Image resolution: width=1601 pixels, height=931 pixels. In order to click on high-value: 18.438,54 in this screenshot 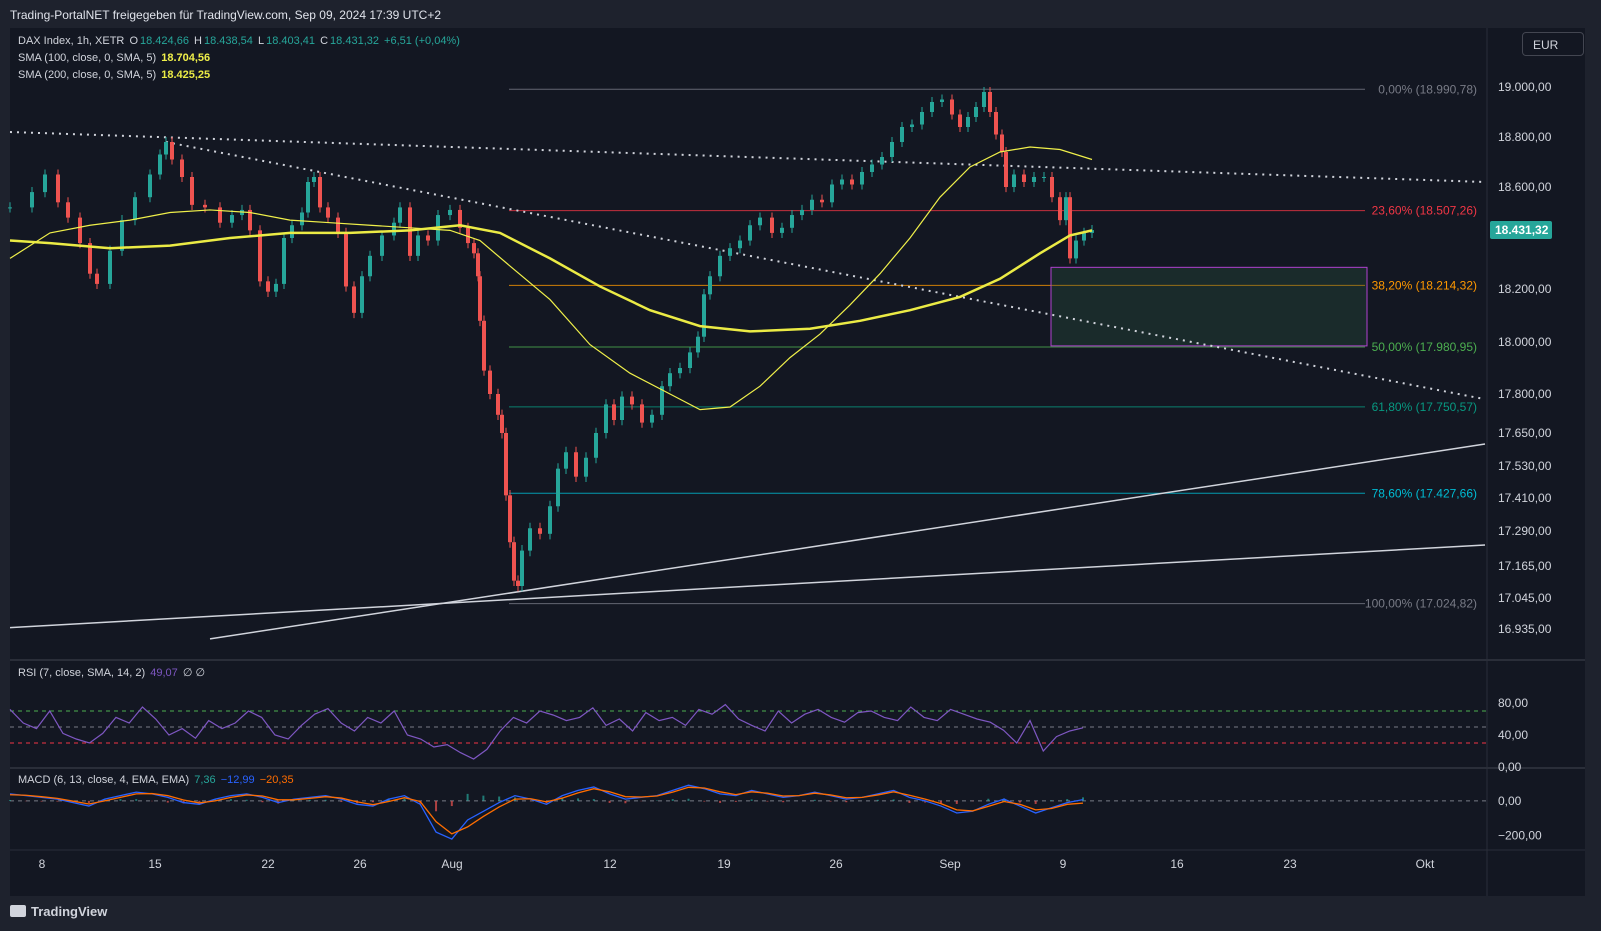, I will do `click(228, 41)`.